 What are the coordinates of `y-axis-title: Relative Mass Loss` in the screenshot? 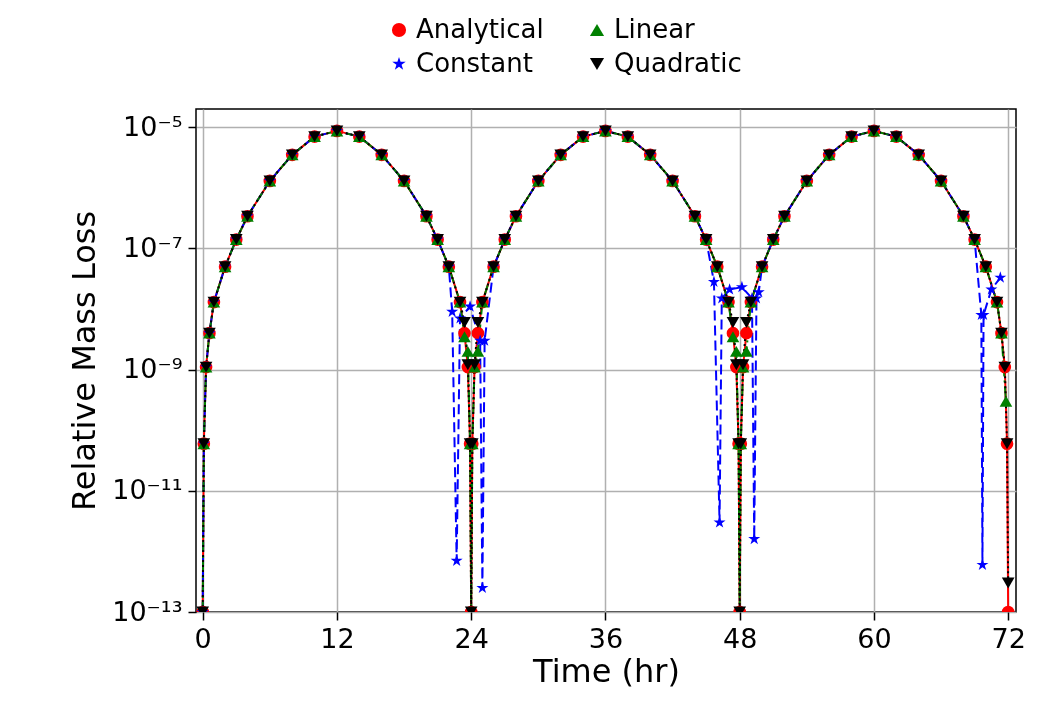 It's located at (84, 361).